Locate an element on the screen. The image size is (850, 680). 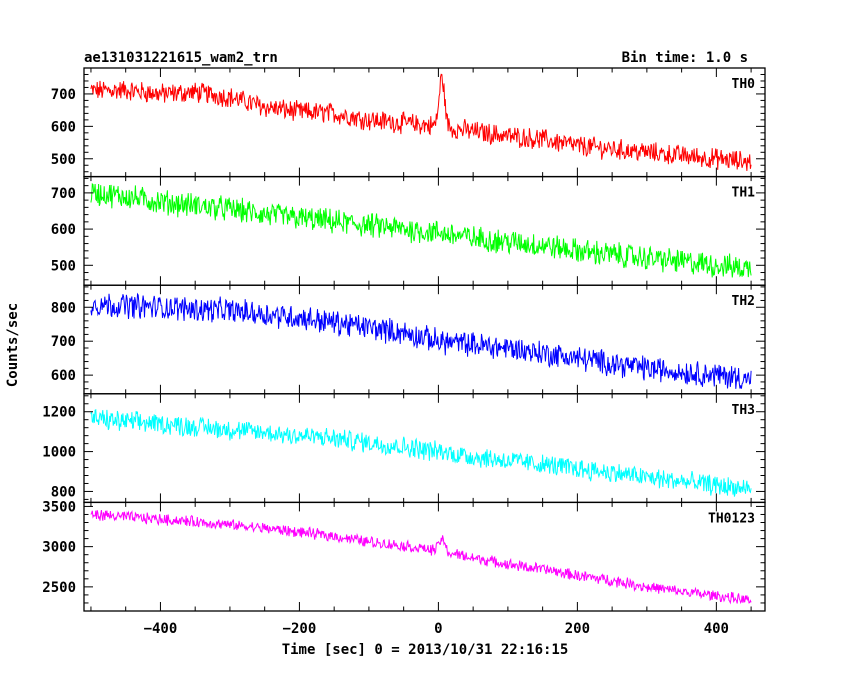
series-line-th3 is located at coordinates (421, 452).